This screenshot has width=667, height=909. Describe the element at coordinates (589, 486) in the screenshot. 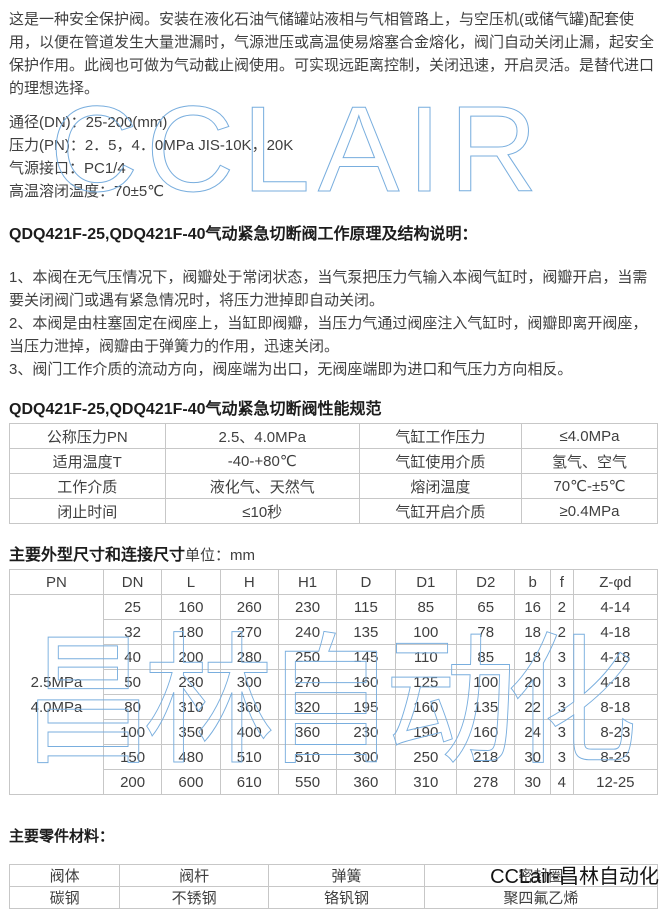

I see `table-cell: 70℃-±5℃` at that location.